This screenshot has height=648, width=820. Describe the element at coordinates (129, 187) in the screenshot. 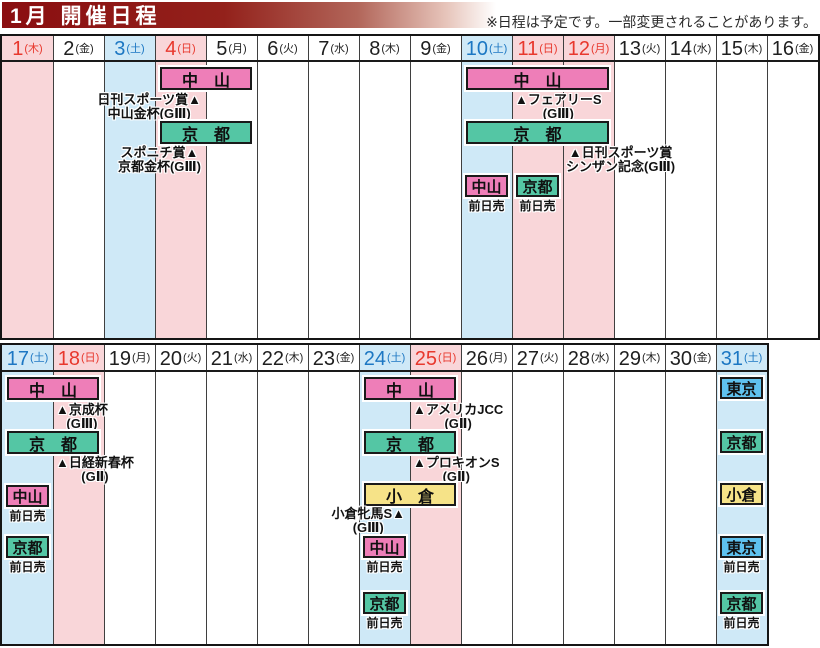

I see `day-column-stripe` at that location.